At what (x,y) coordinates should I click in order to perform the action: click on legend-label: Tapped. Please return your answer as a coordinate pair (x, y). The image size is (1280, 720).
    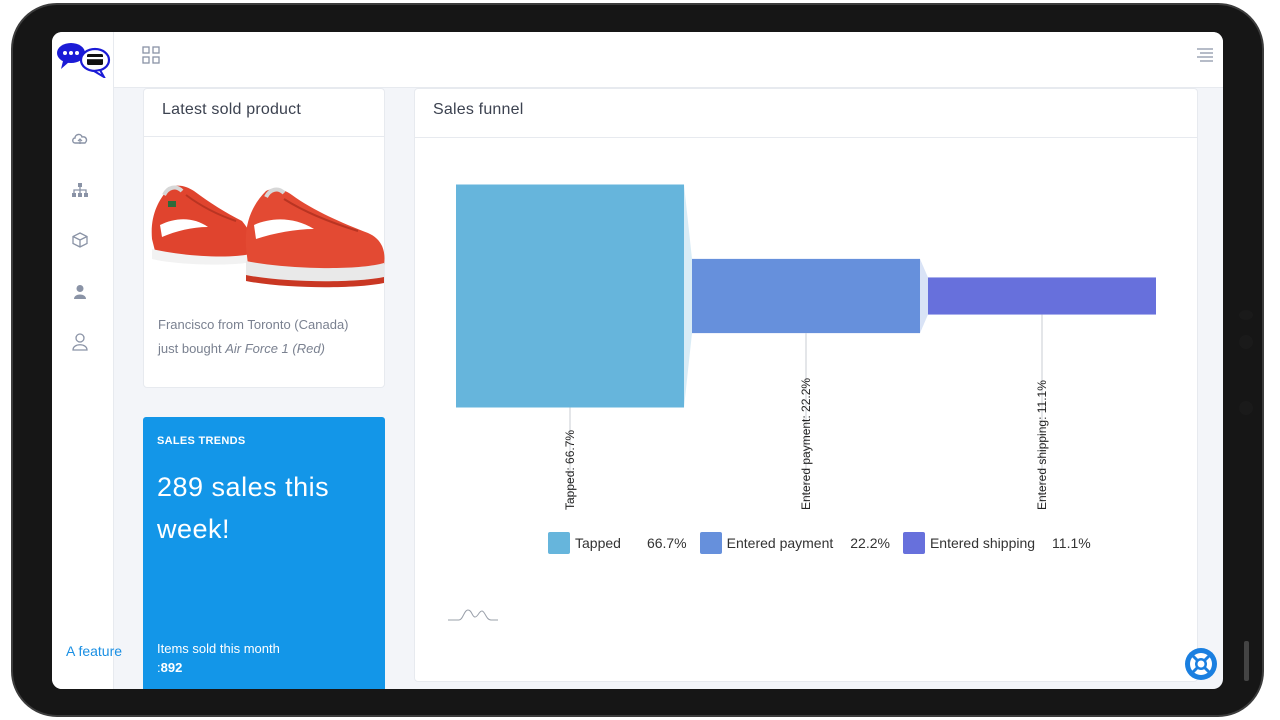
    Looking at the image, I should click on (598, 543).